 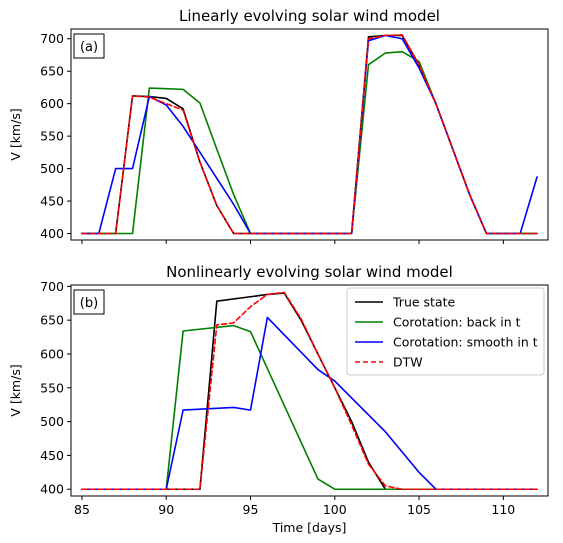 What do you see at coordinates (423, 302) in the screenshot?
I see `legend-label-true: True state` at bounding box center [423, 302].